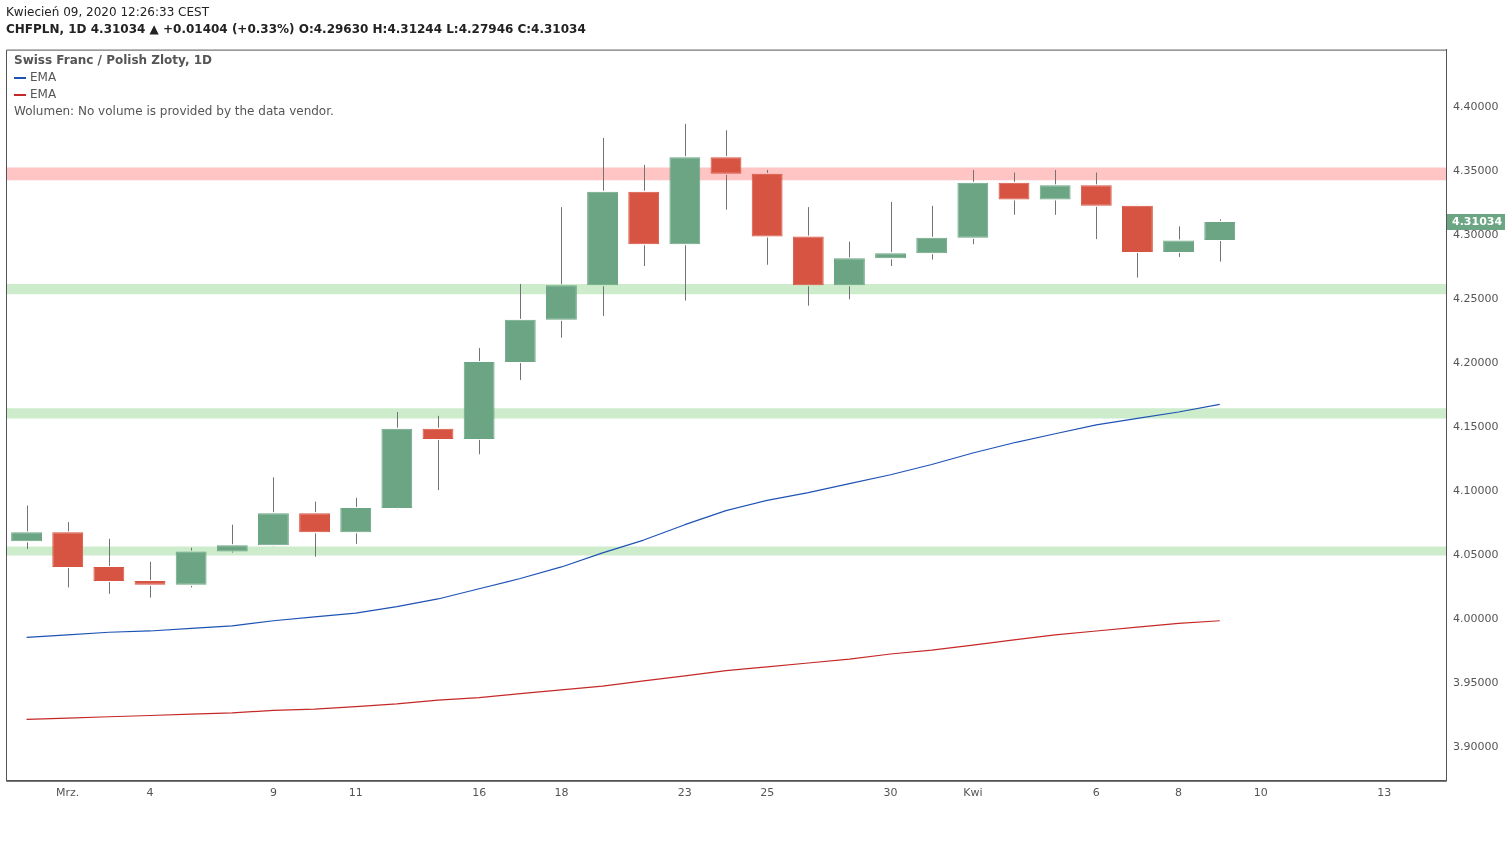  What do you see at coordinates (113, 60) in the screenshot?
I see `chart-title: Swiss Franc / Polish Zloty, 1D` at bounding box center [113, 60].